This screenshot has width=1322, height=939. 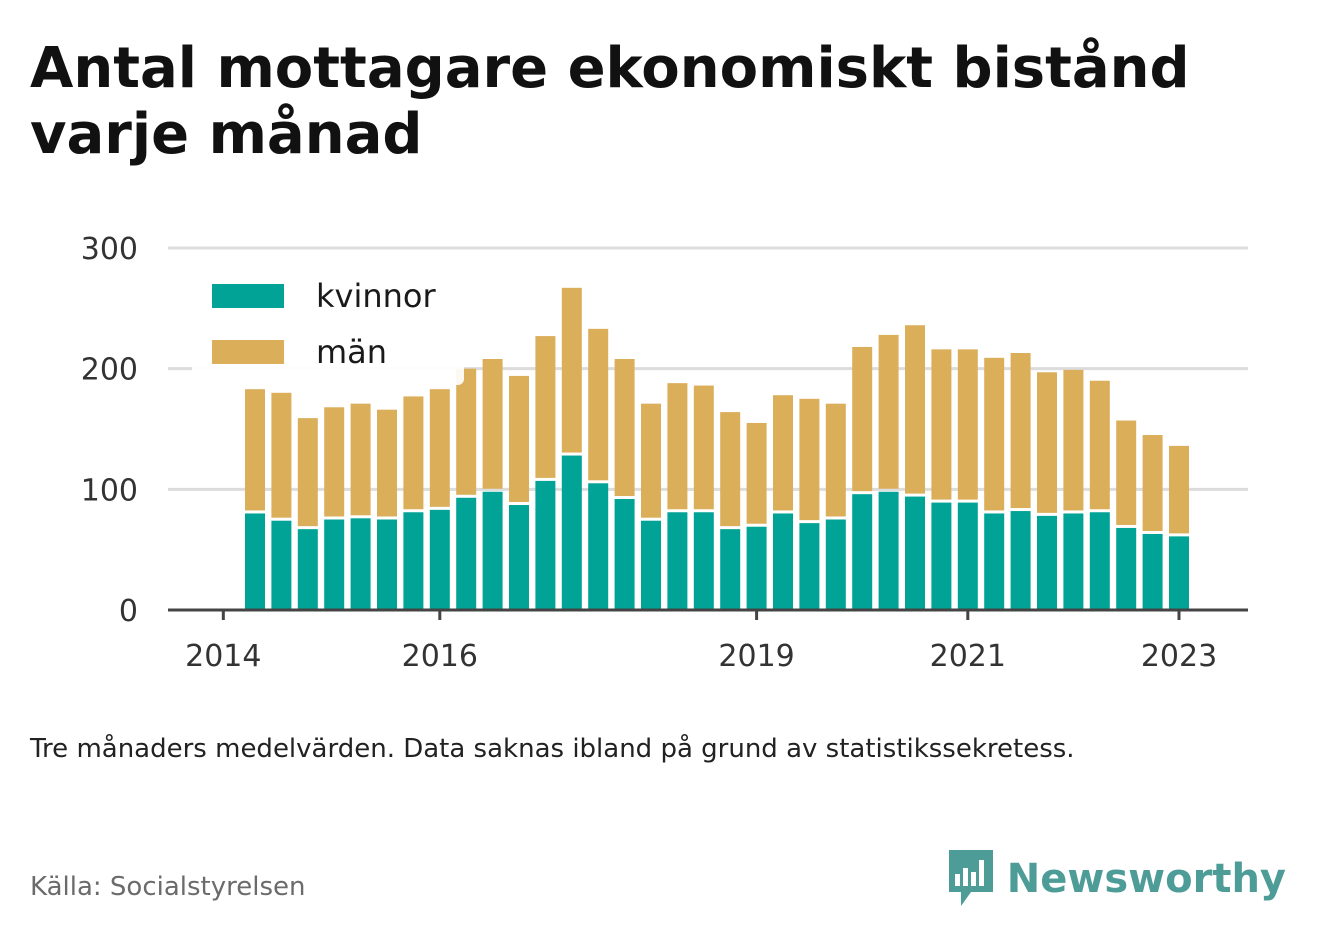 I want to click on x-tick-label: 2021, so click(x=968, y=656).